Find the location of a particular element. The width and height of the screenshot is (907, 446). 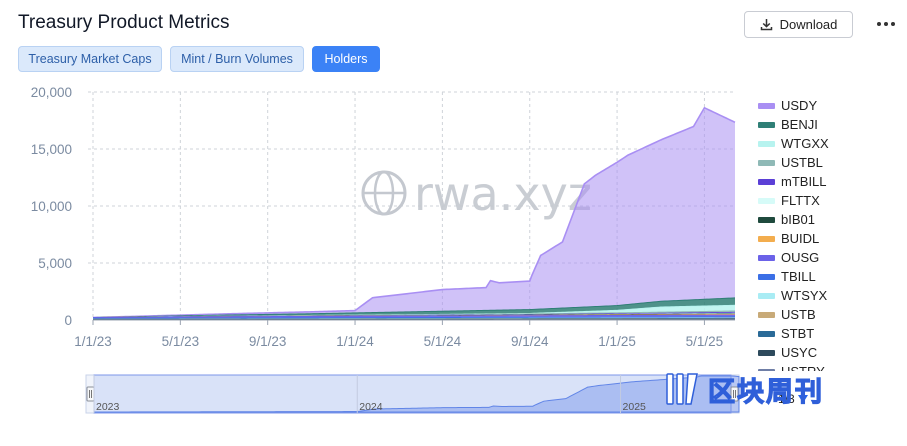

x-tick-label: 9/1/23 is located at coordinates (268, 341).